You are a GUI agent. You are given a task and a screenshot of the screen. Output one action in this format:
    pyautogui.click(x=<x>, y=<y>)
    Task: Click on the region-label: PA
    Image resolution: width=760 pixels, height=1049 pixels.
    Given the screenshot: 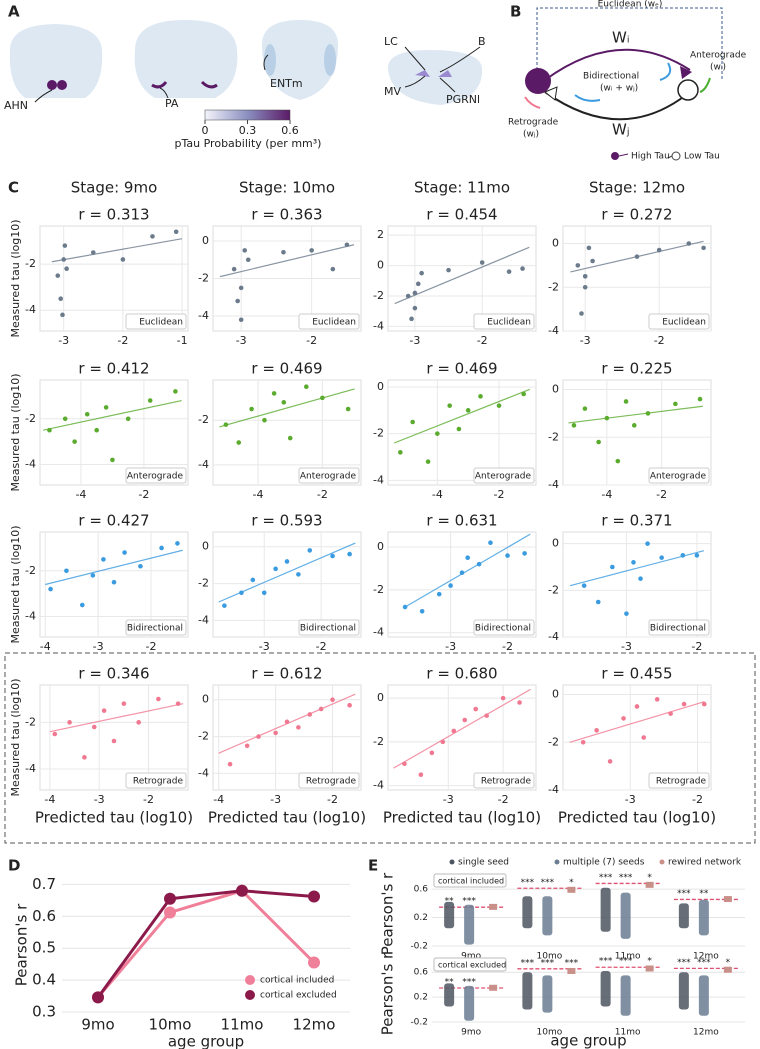 What is the action you would take?
    pyautogui.click(x=172, y=103)
    